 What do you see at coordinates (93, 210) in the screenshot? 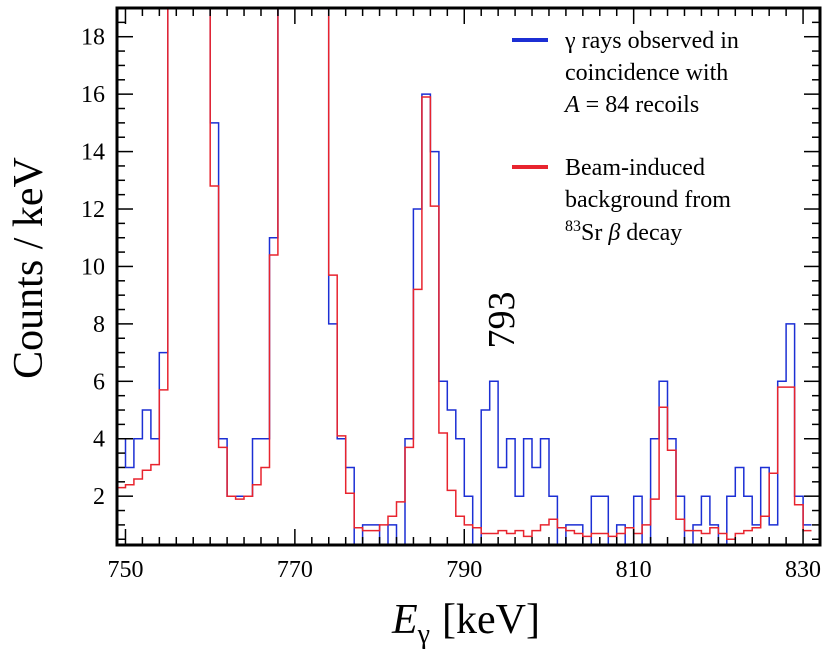
I see `y-tick-label-12: 12` at bounding box center [93, 210].